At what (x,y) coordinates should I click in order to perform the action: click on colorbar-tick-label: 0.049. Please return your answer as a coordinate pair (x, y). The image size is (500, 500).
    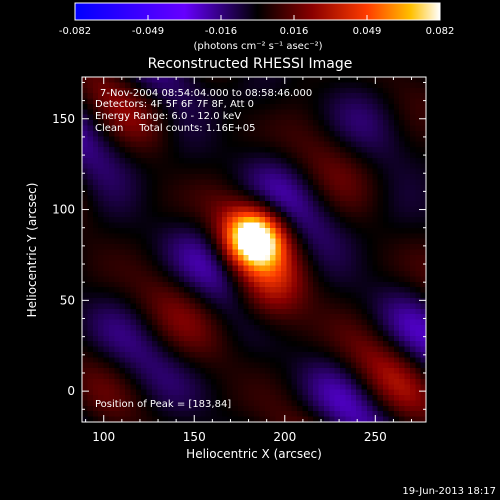
    Looking at the image, I should click on (367, 31).